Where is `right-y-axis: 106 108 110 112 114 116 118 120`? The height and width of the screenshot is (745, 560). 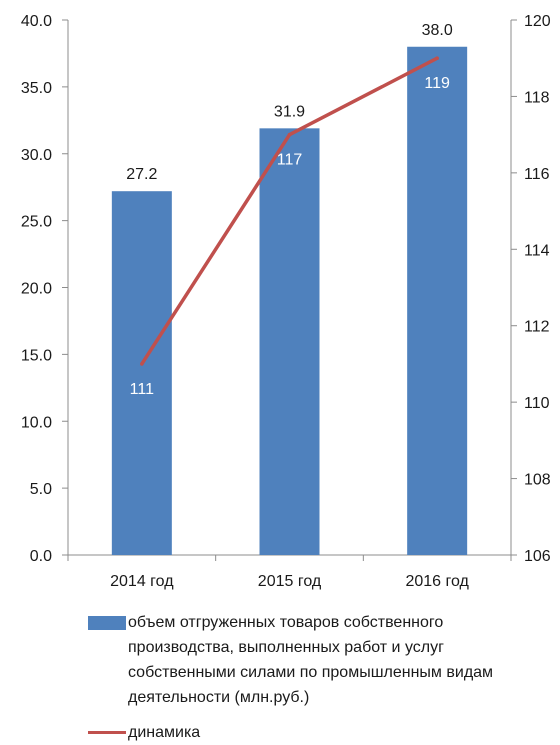
right-y-axis: 106 108 110 112 114 116 118 120 is located at coordinates (530, 289).